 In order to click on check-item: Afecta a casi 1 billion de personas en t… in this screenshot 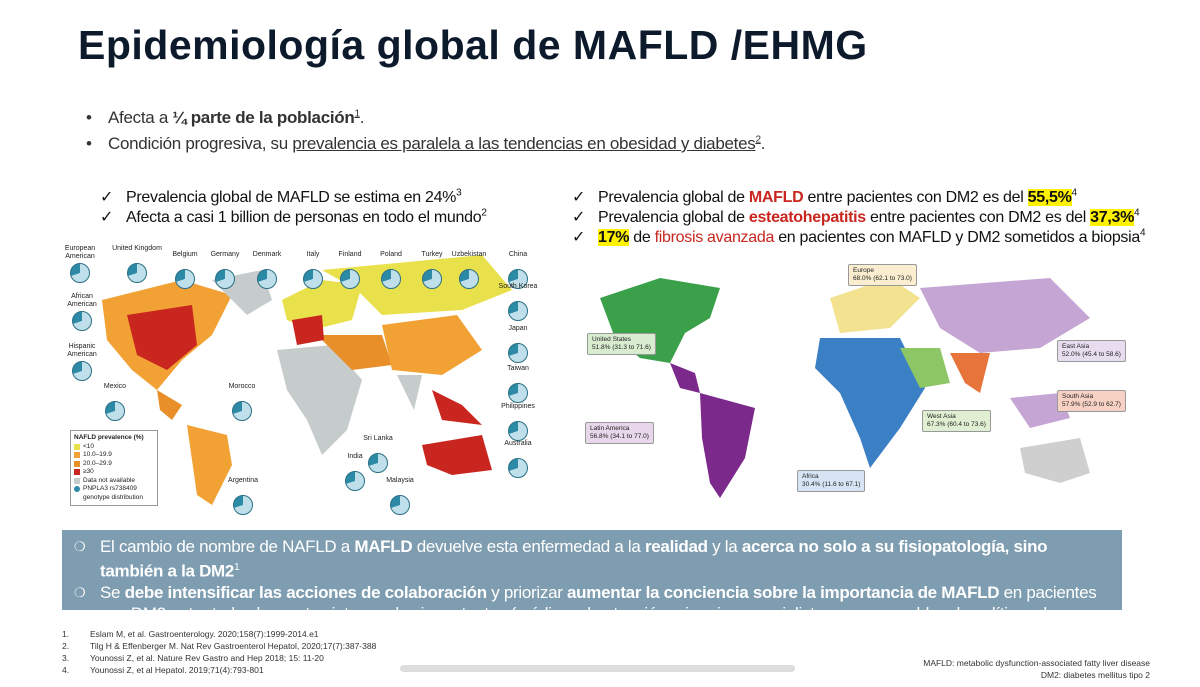, I will do `click(293, 217)`.